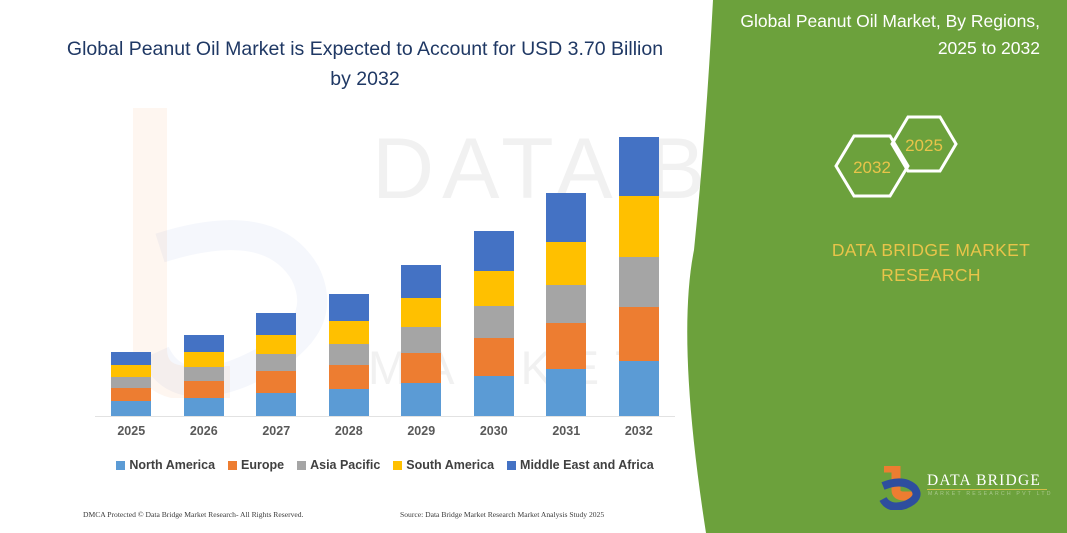 This screenshot has height=533, width=1067. I want to click on hexagon-2032-label: 2032, so click(872, 167).